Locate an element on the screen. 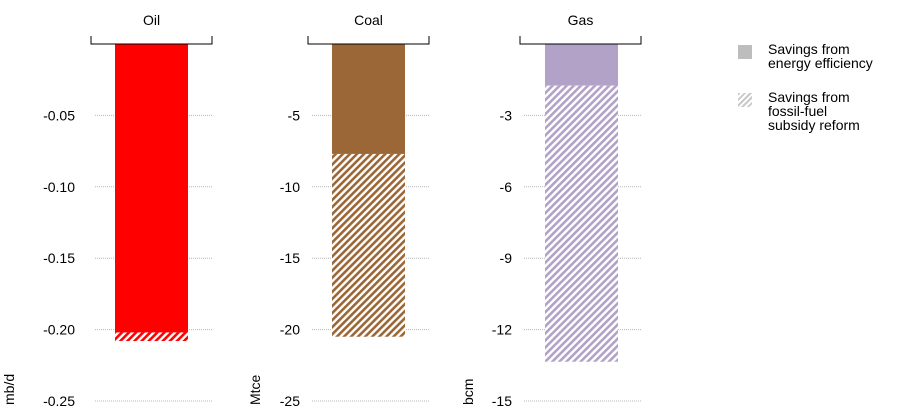 The width and height of the screenshot is (915, 408). y-tick-label: -3 is located at coordinates (506, 115).